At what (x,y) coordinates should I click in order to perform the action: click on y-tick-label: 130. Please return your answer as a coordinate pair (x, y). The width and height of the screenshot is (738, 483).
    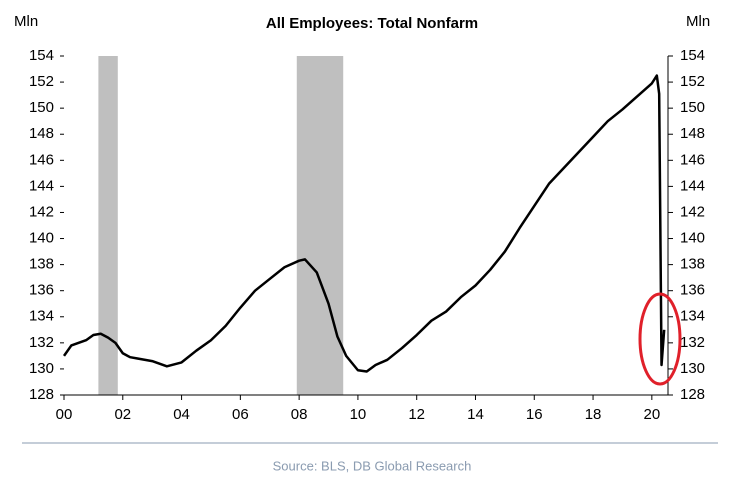
    Looking at the image, I should click on (41, 368).